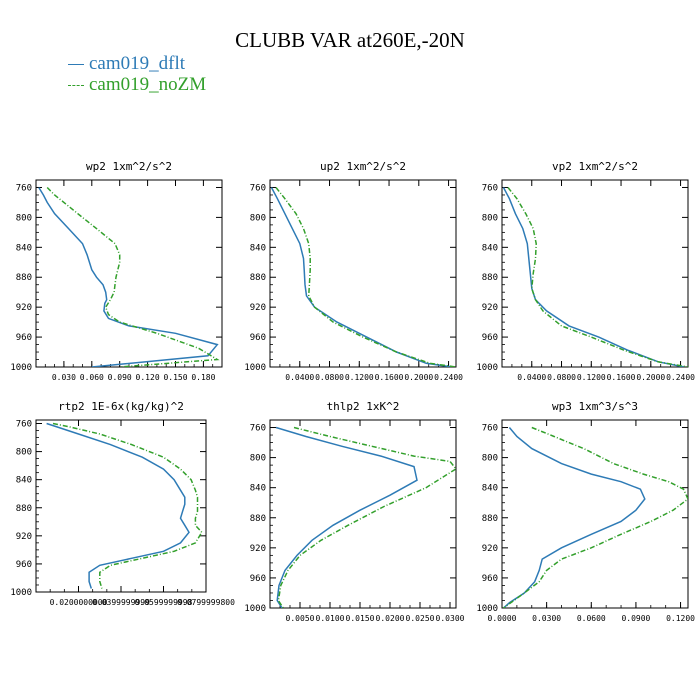 This screenshot has width=700, height=700. Describe the element at coordinates (595, 166) in the screenshot. I see `panel-title: vp2 1xm^2/s^2` at that location.